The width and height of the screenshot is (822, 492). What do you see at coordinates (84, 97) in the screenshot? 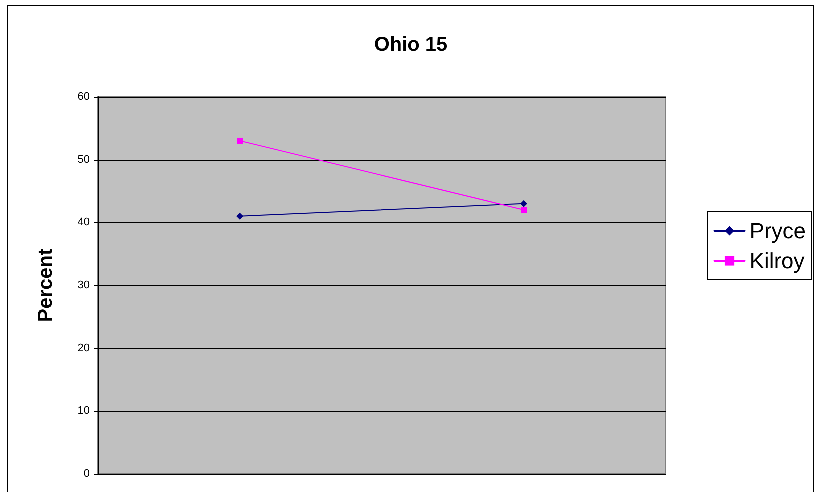
I see `y-tick-label: 60` at bounding box center [84, 97].